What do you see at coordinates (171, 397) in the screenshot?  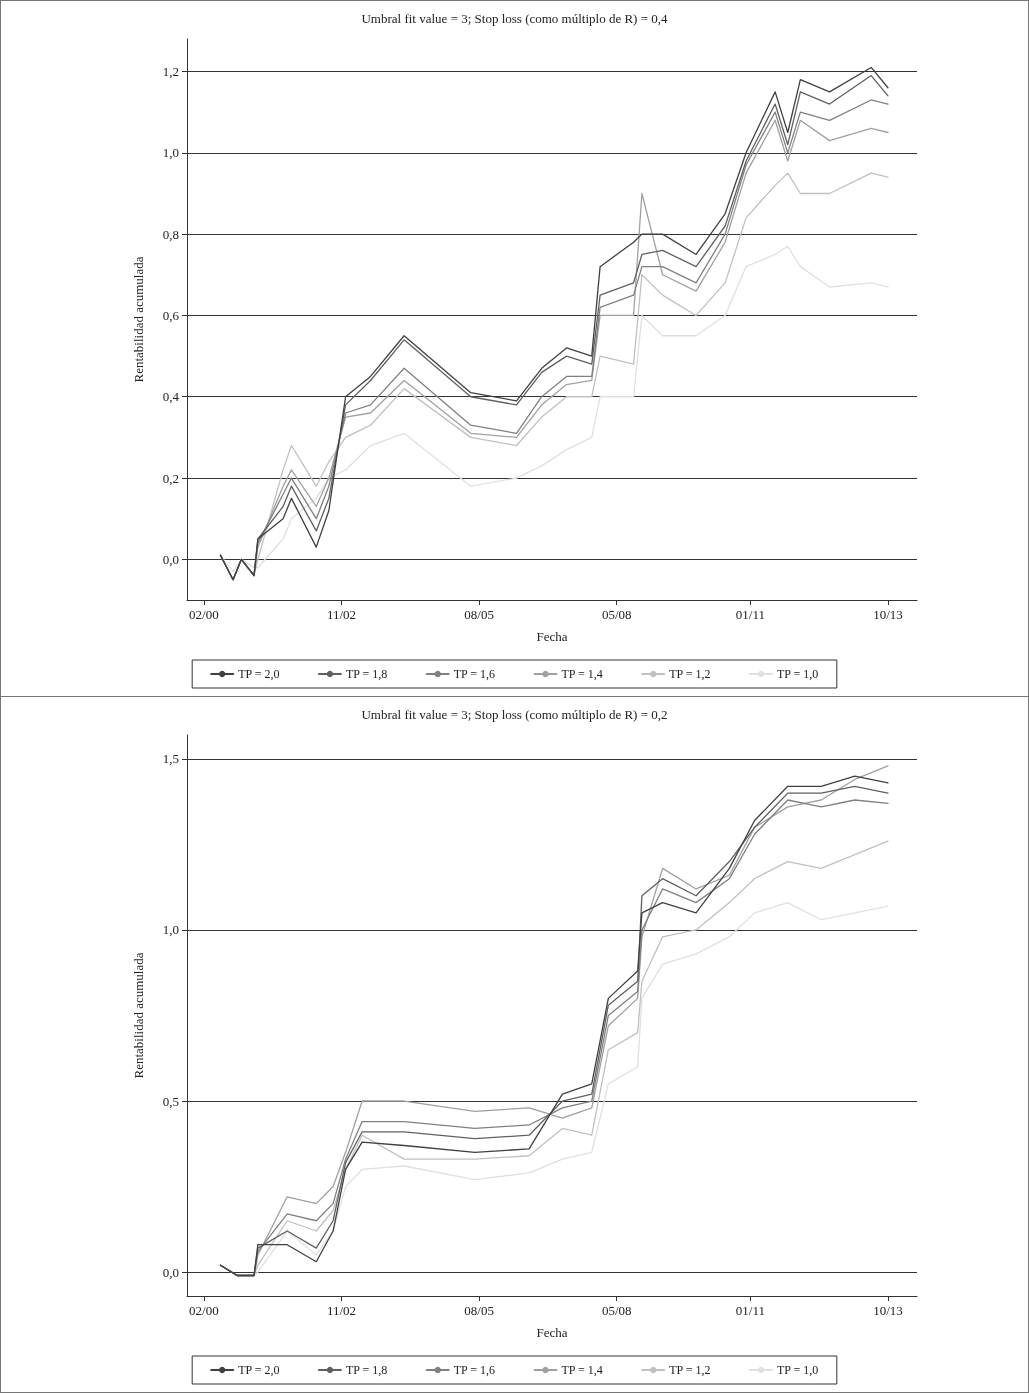 I see `y-tick-label: 0,4` at bounding box center [171, 397].